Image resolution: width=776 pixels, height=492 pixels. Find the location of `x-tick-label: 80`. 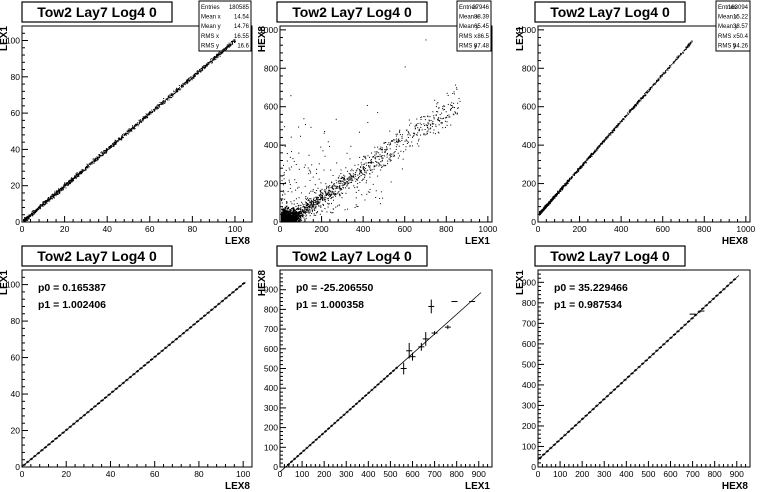

x-tick-label: 80 is located at coordinates (199, 474).